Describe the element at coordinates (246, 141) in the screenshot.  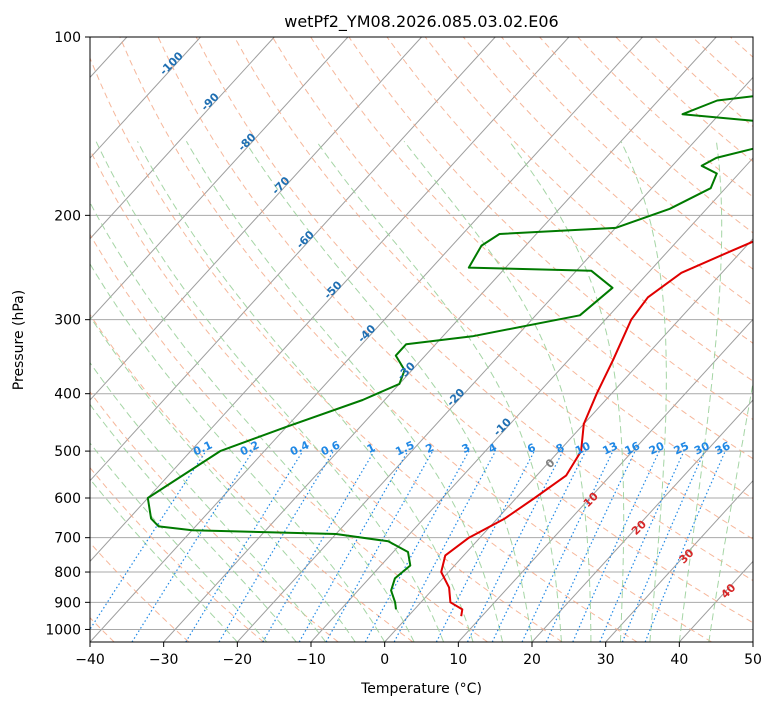
I see `dry-adiabat-label: -80` at that location.